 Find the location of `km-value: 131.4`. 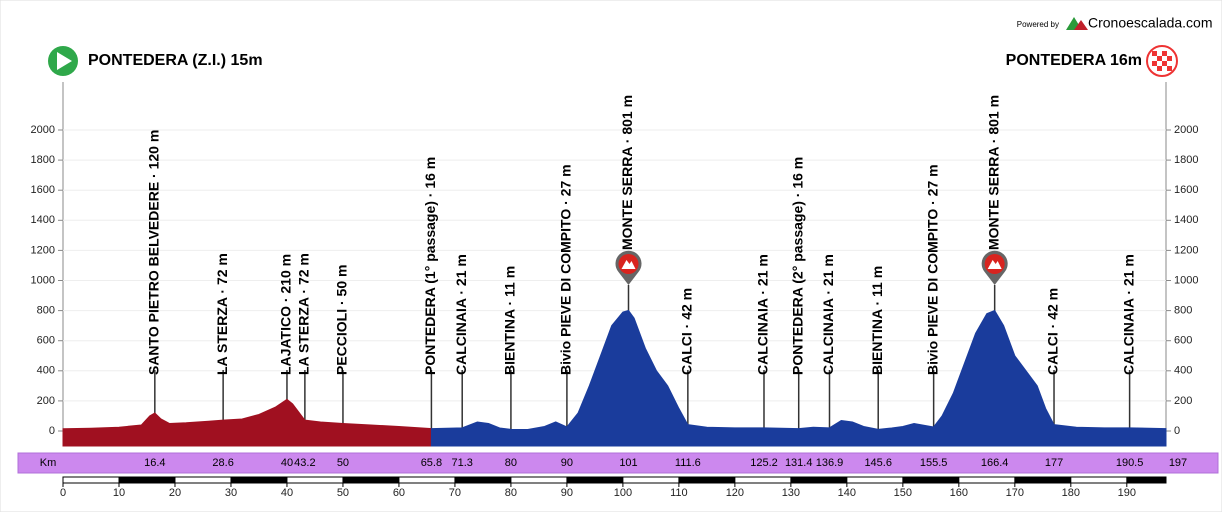

km-value: 131.4 is located at coordinates (799, 463).